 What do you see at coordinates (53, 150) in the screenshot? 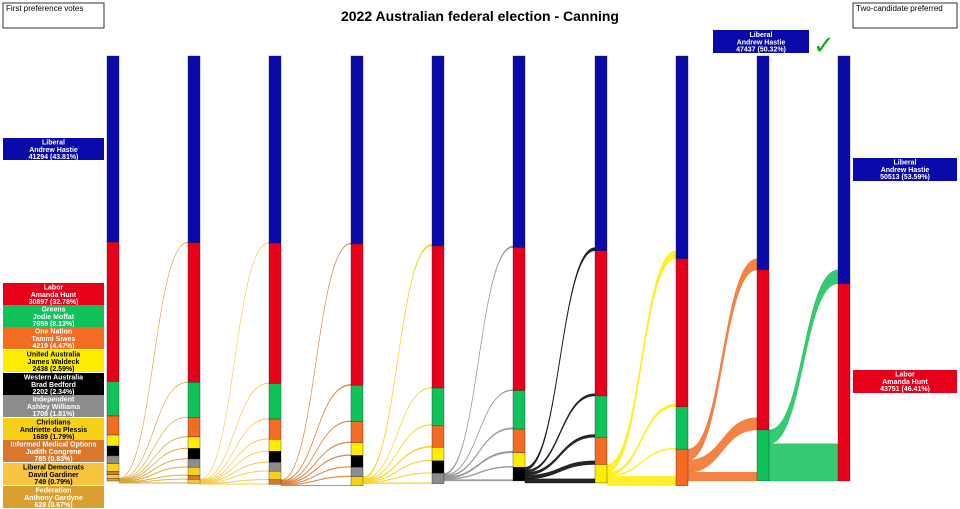
I see `candidate-label-text: Andrew Hastie` at bounding box center [53, 150].